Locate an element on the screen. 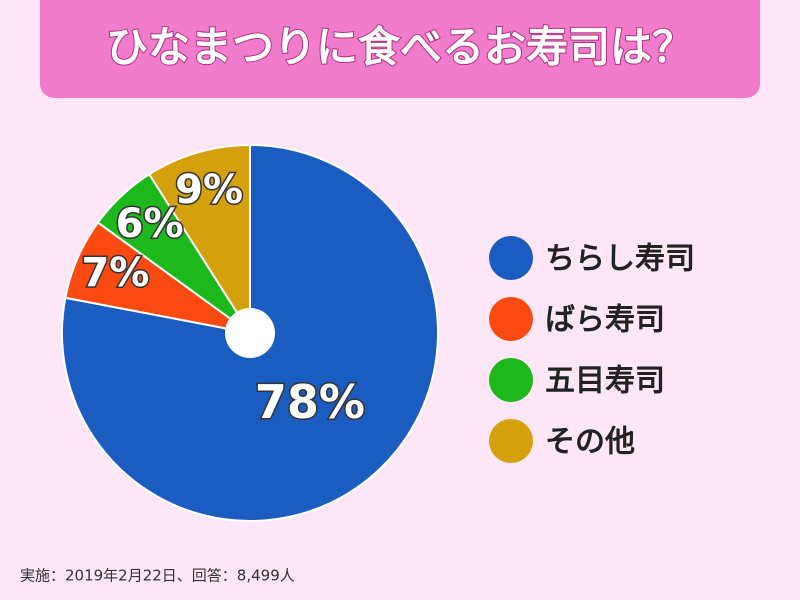  chart-title: ひなまつりに食べるお寿司は？ is located at coordinates (400, 47).